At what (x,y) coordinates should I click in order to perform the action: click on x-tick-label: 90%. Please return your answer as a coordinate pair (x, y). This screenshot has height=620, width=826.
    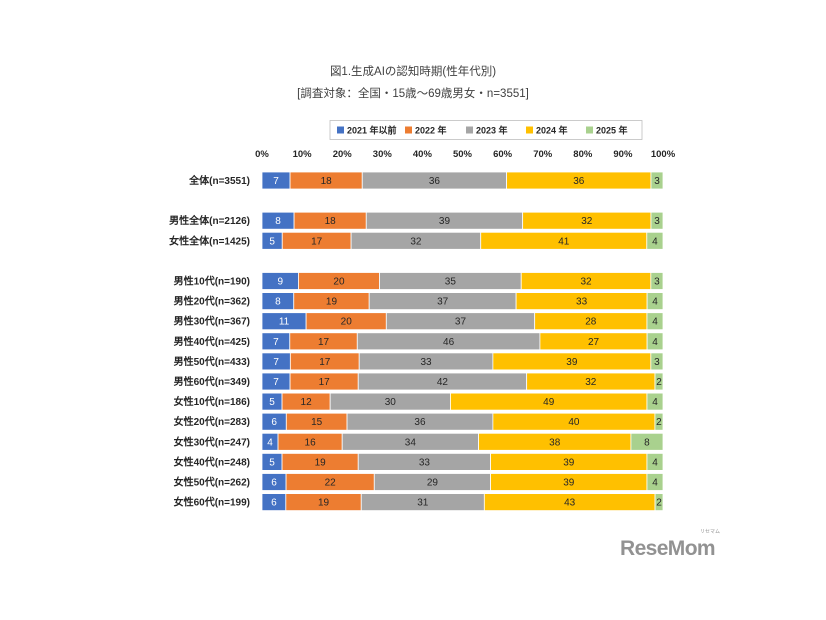
    Looking at the image, I should click on (623, 154).